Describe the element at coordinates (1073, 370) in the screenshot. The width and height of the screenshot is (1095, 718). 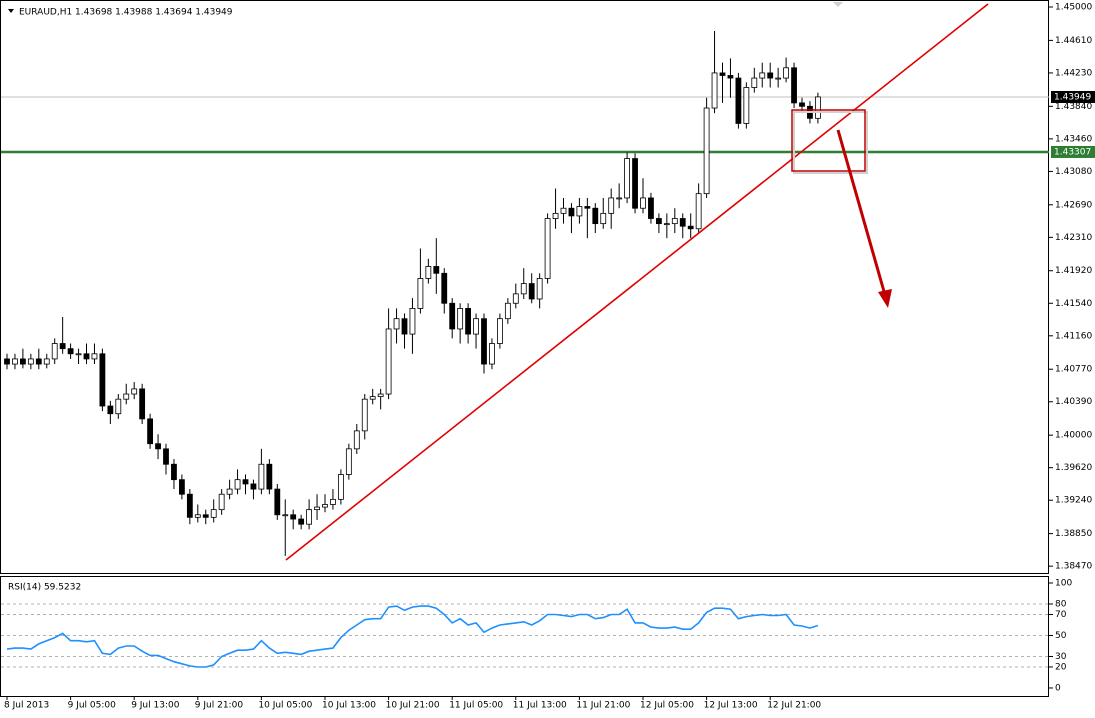
I see `y-tick-label: 1.40770` at that location.